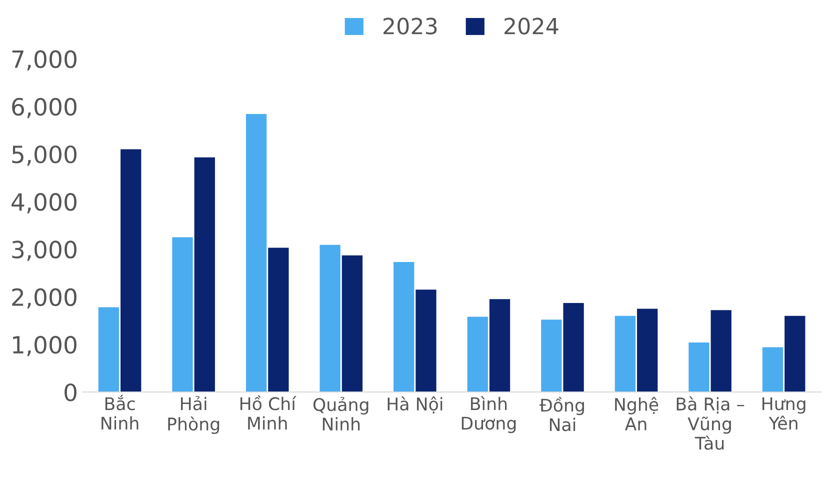  What do you see at coordinates (70, 392) in the screenshot?
I see `y-tick-label: 0` at bounding box center [70, 392].